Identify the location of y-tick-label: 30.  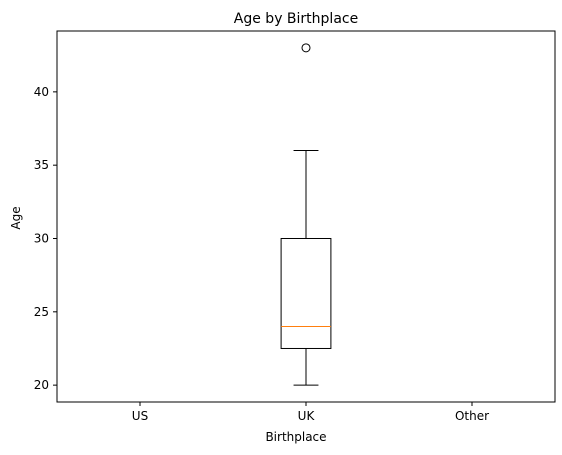
(41, 238).